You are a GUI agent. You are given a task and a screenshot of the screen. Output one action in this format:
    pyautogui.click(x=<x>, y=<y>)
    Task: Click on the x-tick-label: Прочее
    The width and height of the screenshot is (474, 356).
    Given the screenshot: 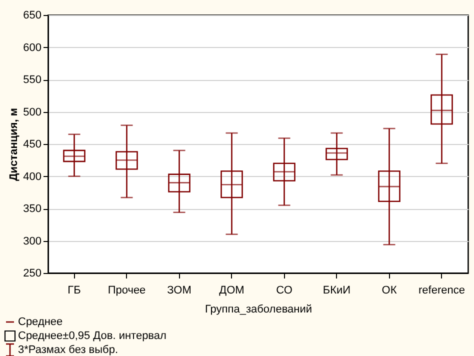 What is the action you would take?
    pyautogui.click(x=127, y=290)
    